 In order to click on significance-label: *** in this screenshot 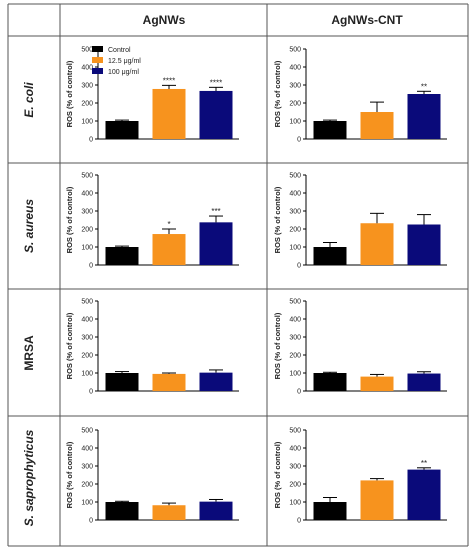, I will do `click(215, 211)`.